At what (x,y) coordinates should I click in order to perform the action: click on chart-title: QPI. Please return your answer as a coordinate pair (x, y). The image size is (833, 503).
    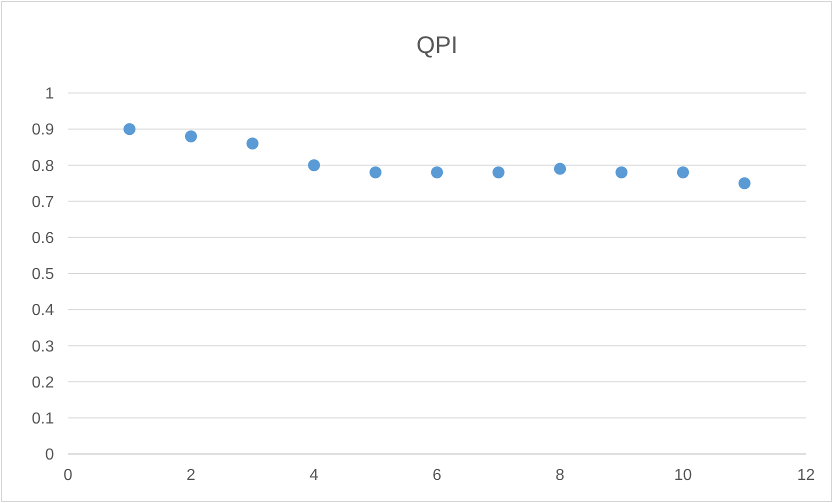
    Looking at the image, I should click on (437, 45).